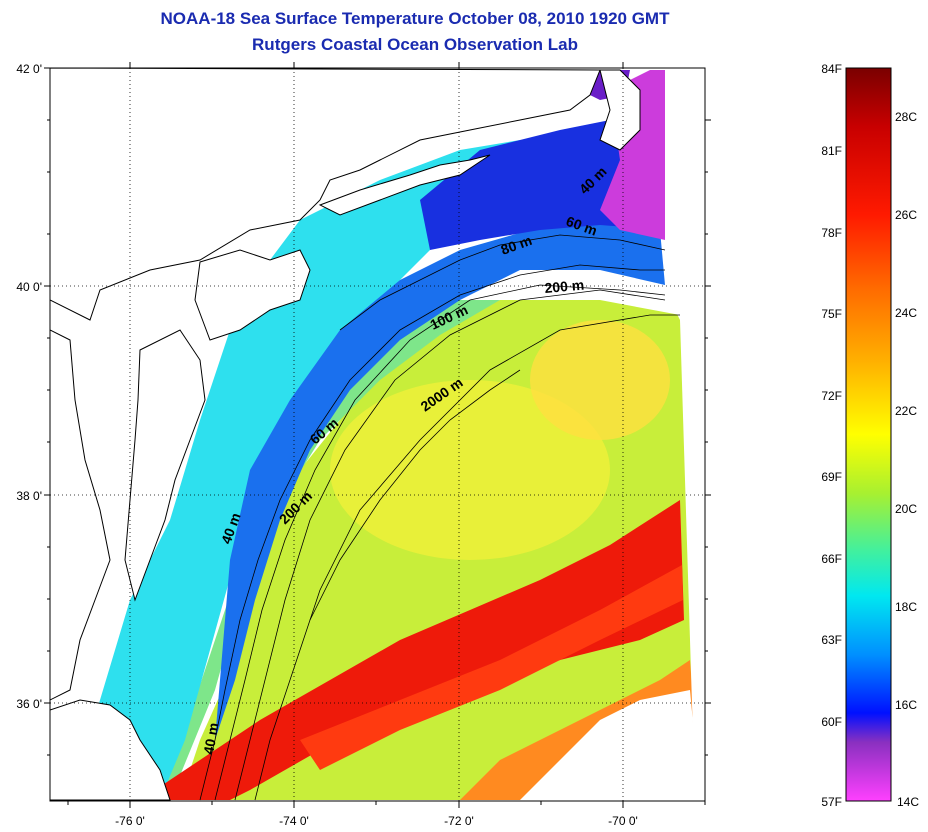  I want to click on colorbar-f-label: 66F, so click(831, 559).